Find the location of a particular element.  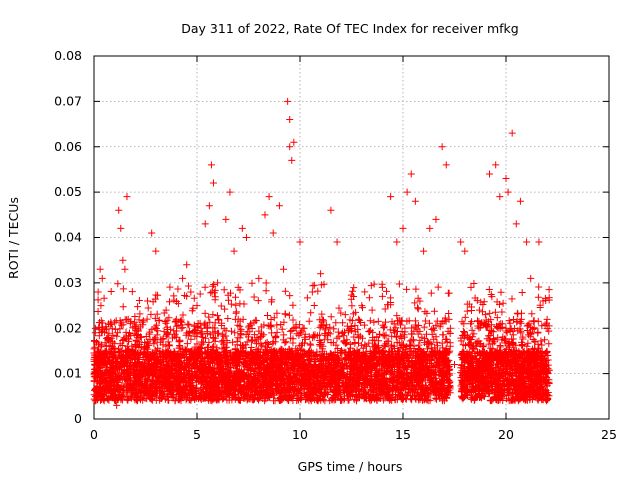

y-tick-label: 0.06 is located at coordinates (68, 146).